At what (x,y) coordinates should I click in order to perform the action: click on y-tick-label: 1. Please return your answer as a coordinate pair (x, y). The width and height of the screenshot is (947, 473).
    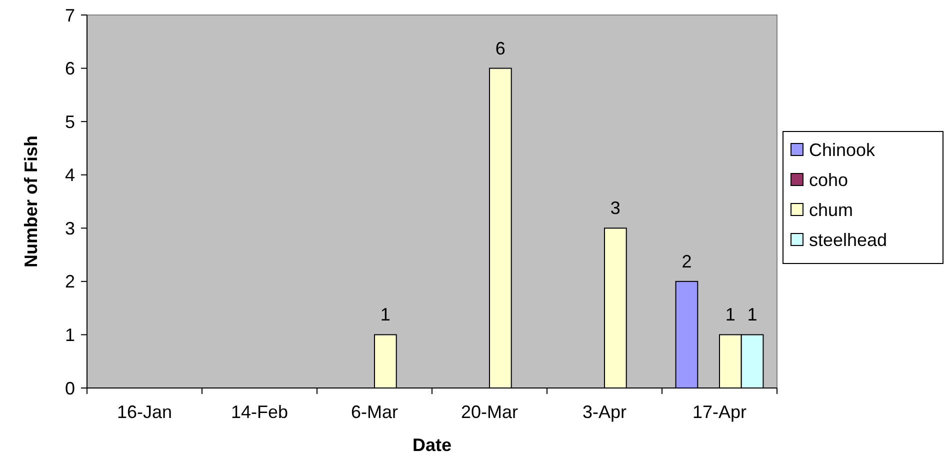
    Looking at the image, I should click on (69, 335).